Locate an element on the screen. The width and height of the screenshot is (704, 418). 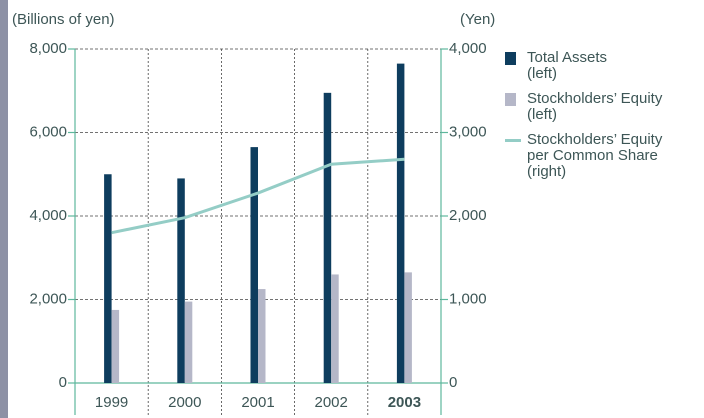
y-axis-label: (Billions of yen) is located at coordinates (63, 19).